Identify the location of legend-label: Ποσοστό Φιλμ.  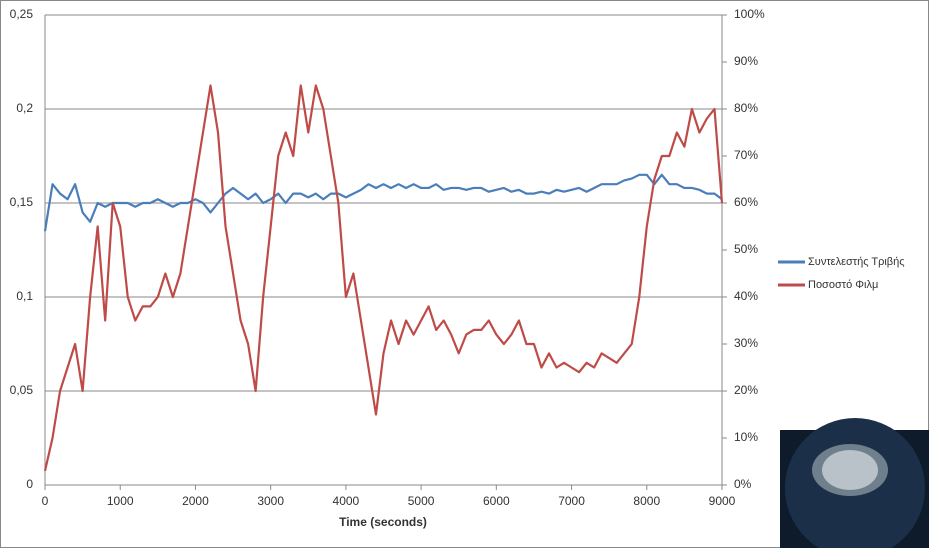
(843, 285).